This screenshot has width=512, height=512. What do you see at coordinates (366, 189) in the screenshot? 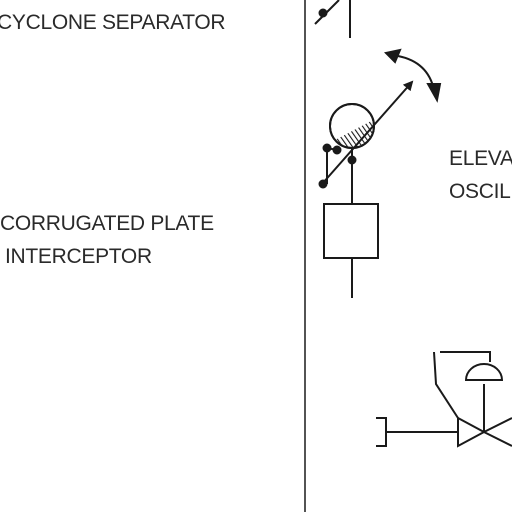
I see `corrugated-plate-interceptor-symbol-icon` at bounding box center [366, 189].